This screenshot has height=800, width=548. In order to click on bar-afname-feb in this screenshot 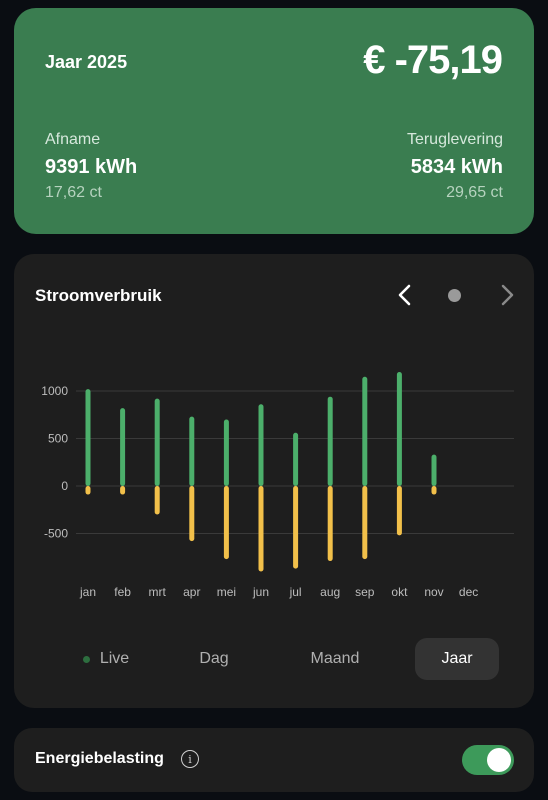, I will do `click(123, 447)`.